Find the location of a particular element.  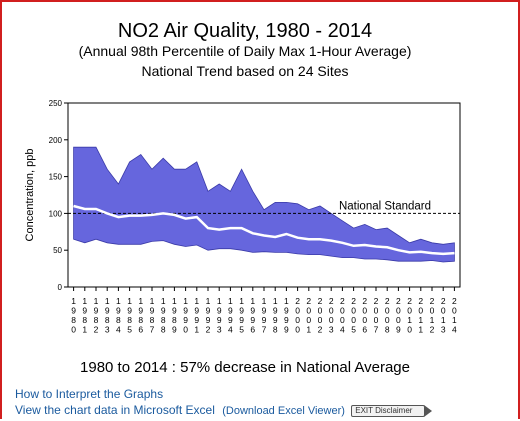

y-tick-label: 100 is located at coordinates (56, 213).